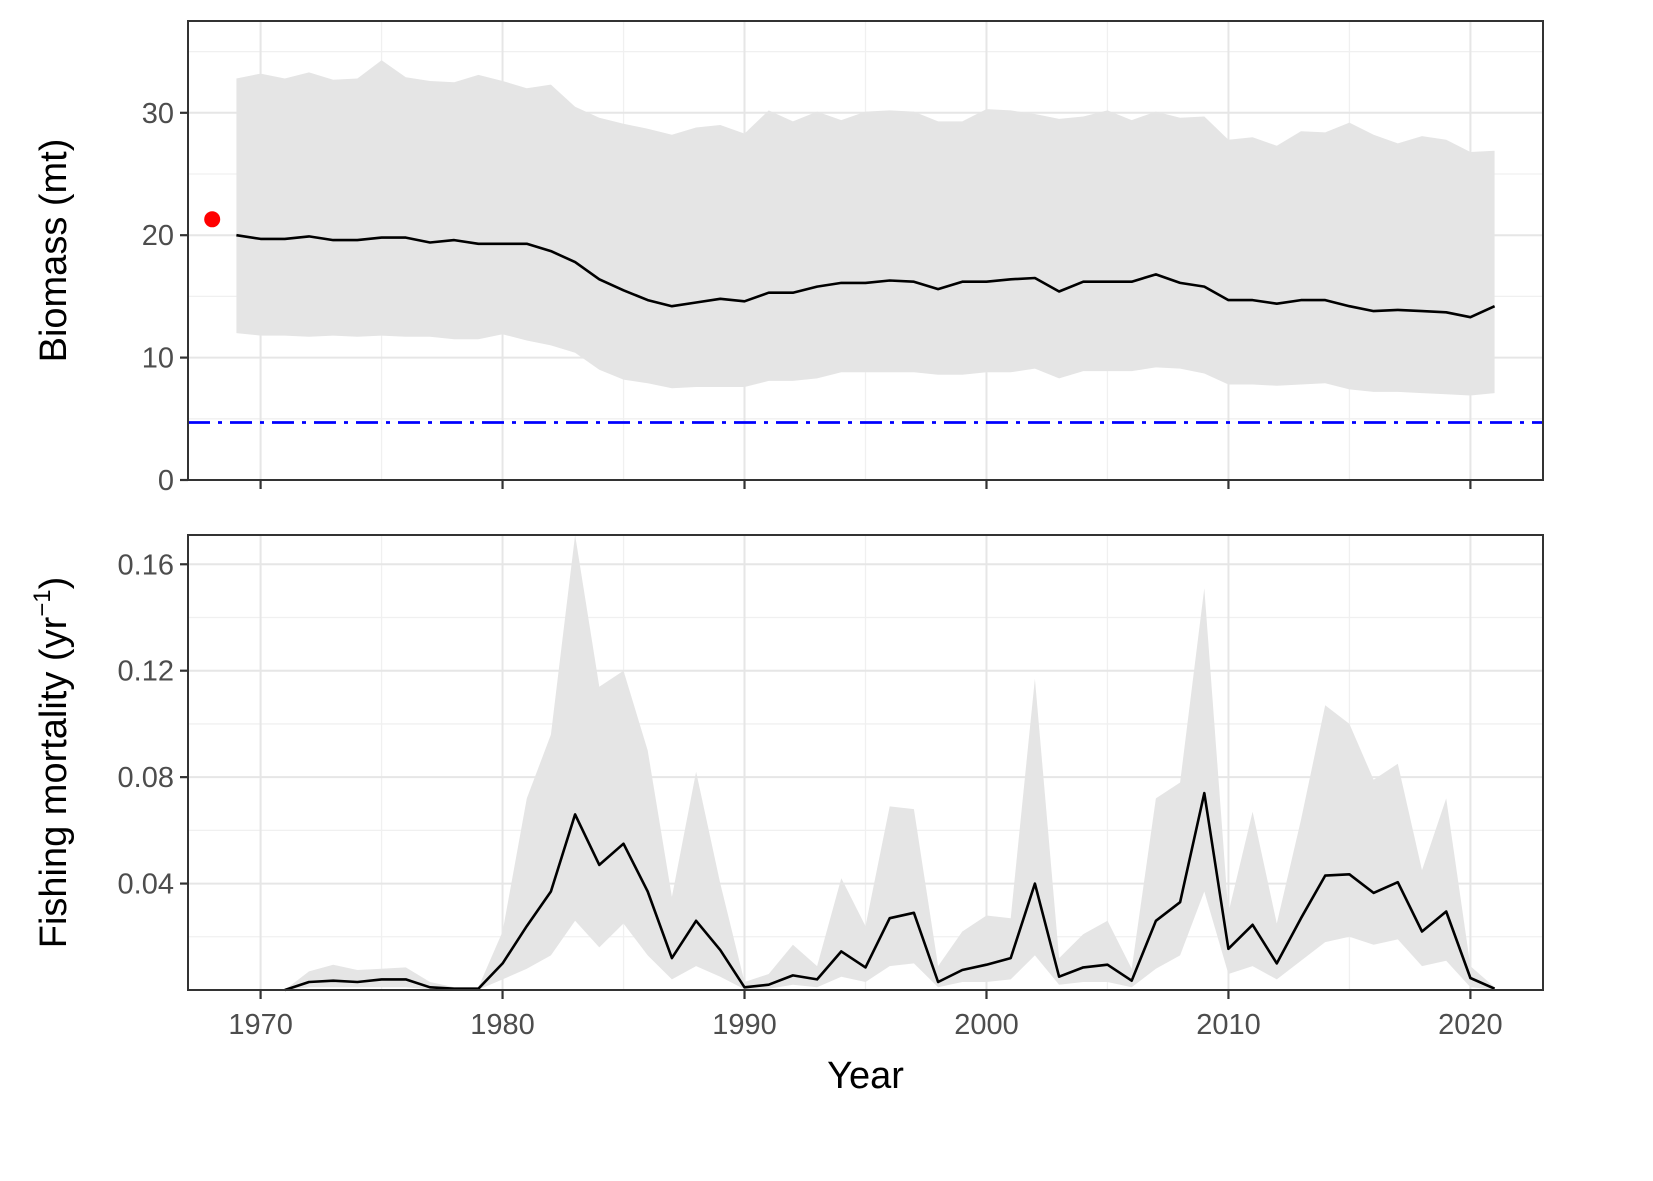 The height and width of the screenshot is (1181, 1653). I want to click on mortality-y-axis-title: Fishing mortality (yr−1), so click(52, 763).